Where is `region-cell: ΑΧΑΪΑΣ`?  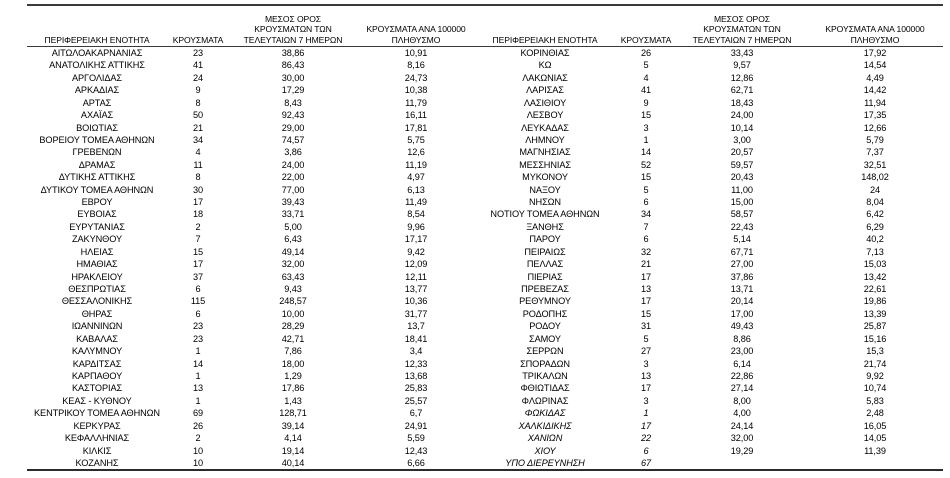
region-cell: ΑΧΑΪΑΣ is located at coordinates (97, 115).